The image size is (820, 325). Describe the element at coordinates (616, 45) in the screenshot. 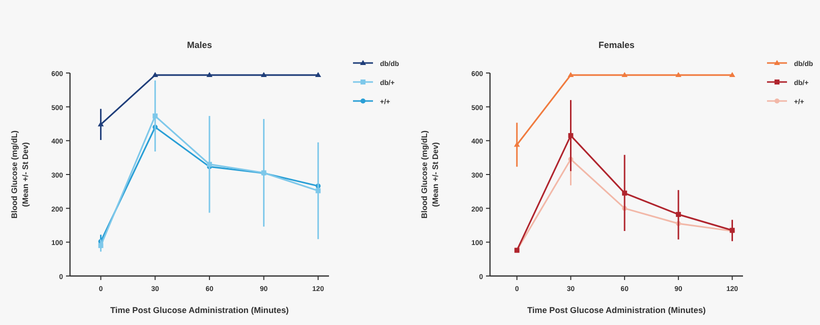

I see `chart-title: Females` at that location.